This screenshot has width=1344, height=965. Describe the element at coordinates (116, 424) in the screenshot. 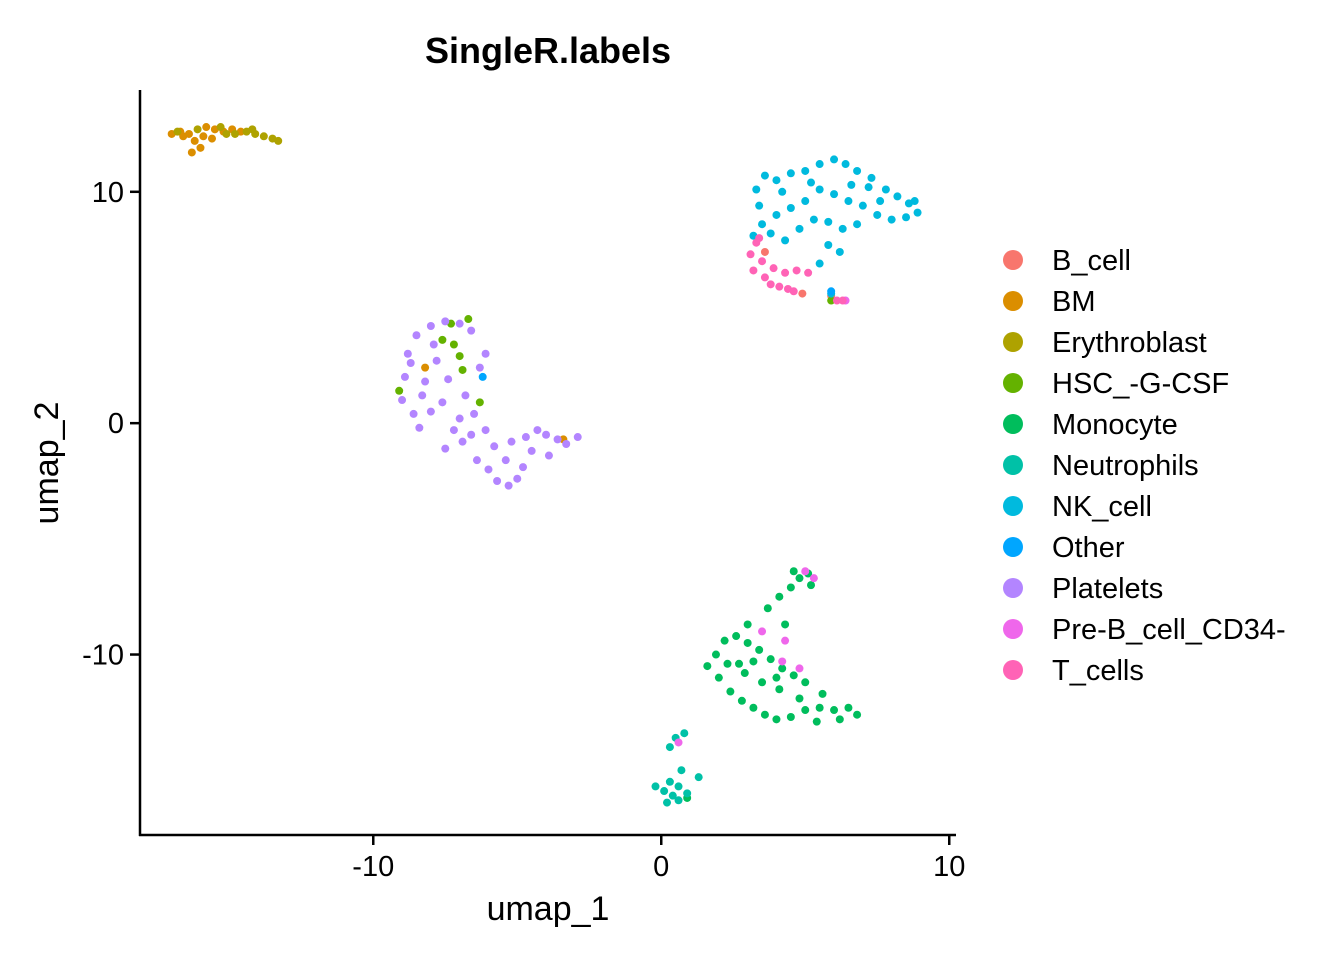

I see `y-tick-label: 0` at that location.